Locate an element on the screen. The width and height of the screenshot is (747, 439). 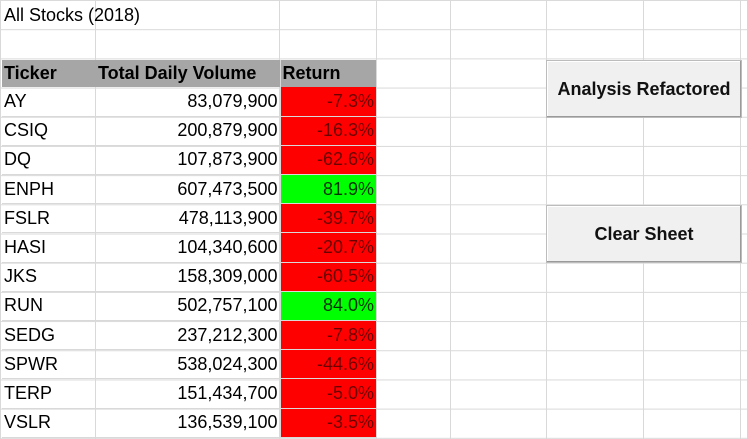
ticker-cell: DQ is located at coordinates (49, 160).